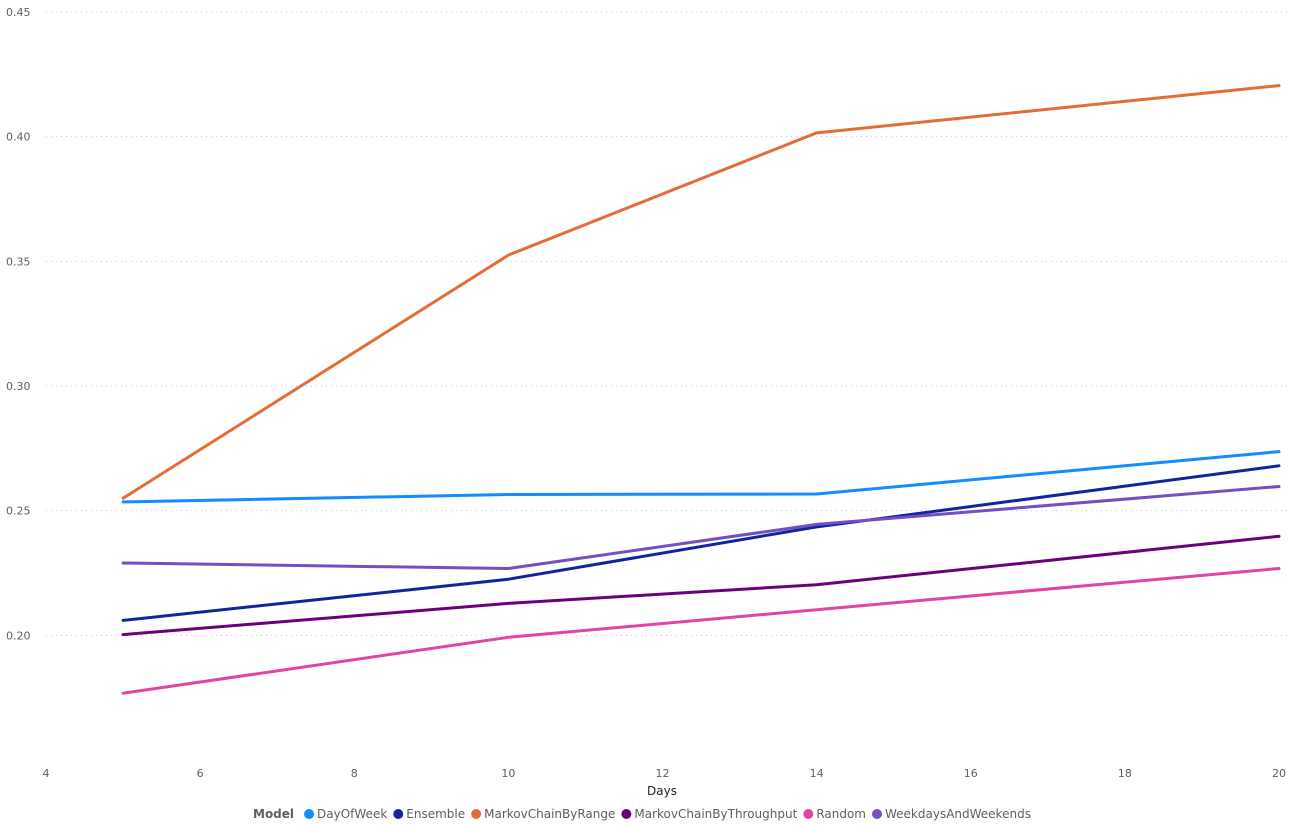  What do you see at coordinates (18, 261) in the screenshot?
I see `y-tick-label: 0.35` at bounding box center [18, 261].